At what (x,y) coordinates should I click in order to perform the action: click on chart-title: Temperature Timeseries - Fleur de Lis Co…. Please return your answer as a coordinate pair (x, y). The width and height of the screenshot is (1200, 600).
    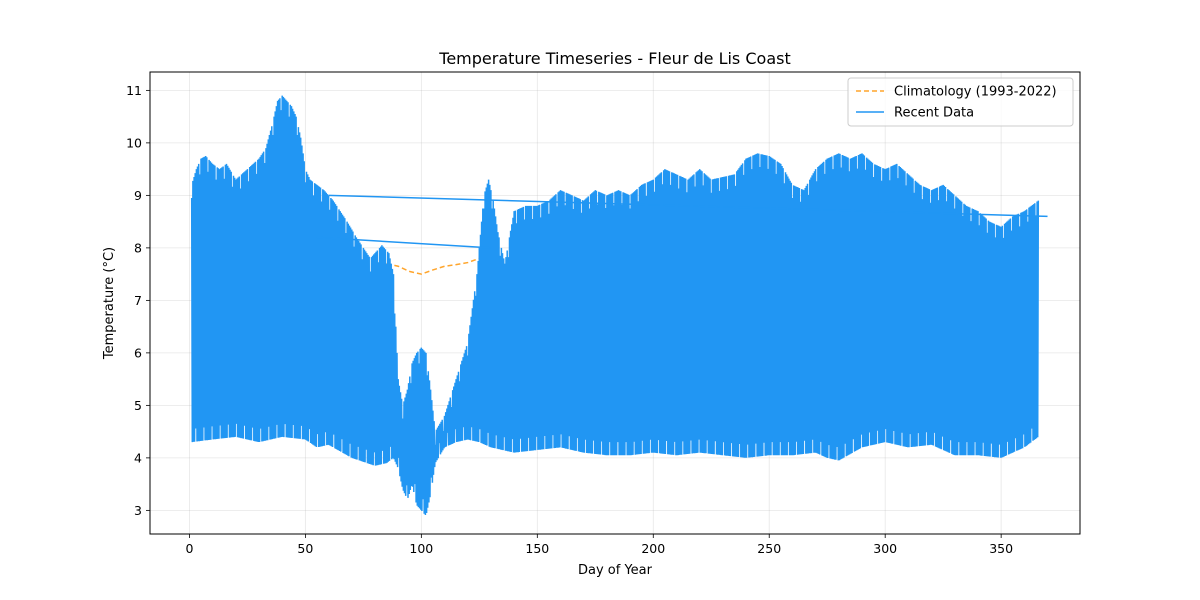
    Looking at the image, I should click on (614, 58).